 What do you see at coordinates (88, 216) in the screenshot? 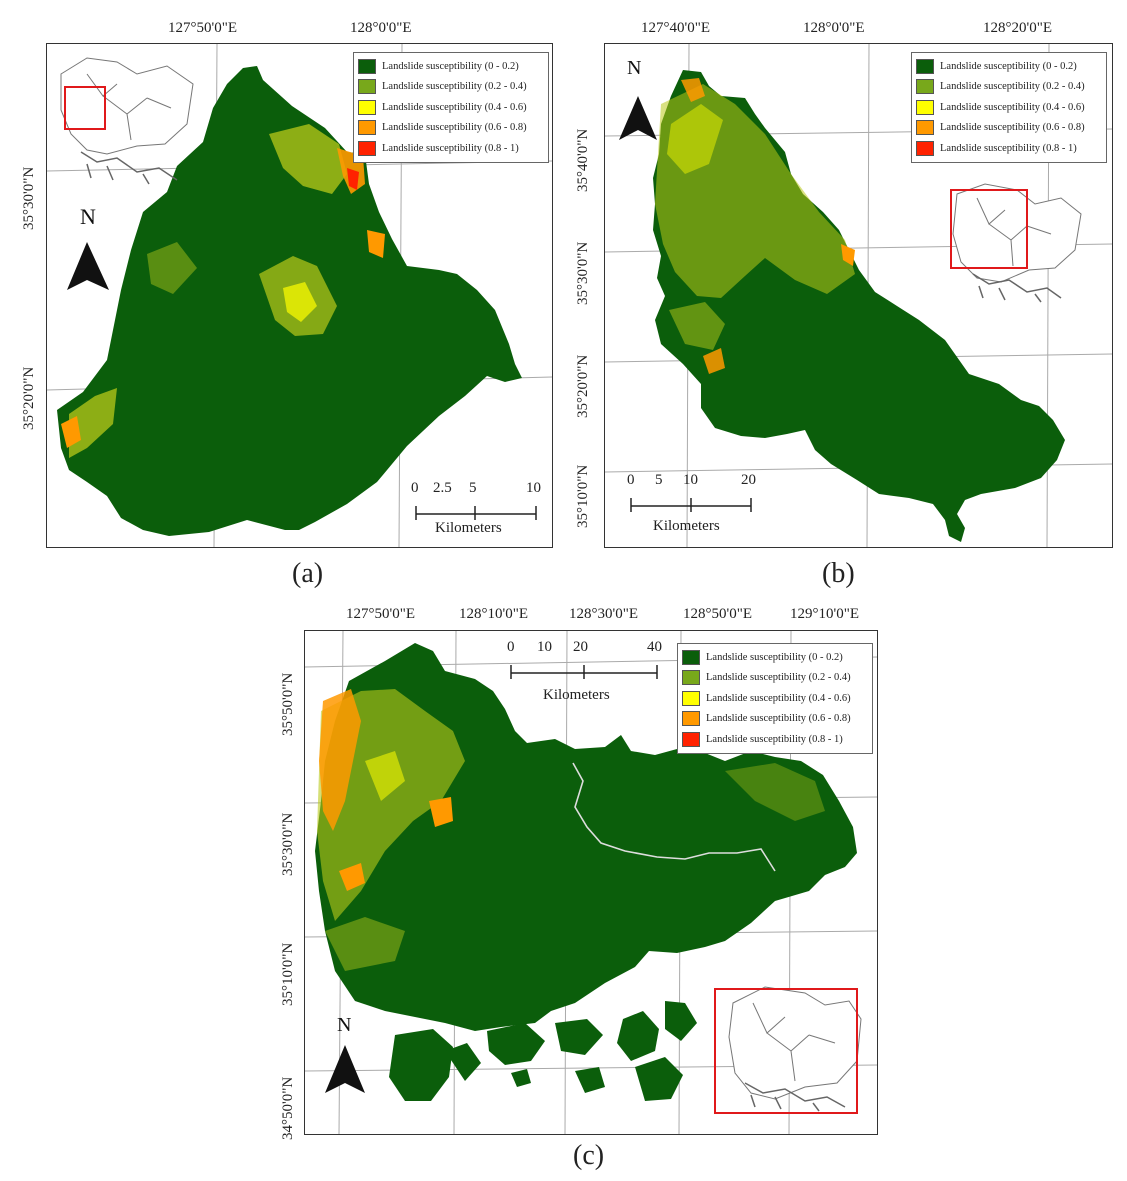
I see `north-label-a: N` at bounding box center [88, 216].